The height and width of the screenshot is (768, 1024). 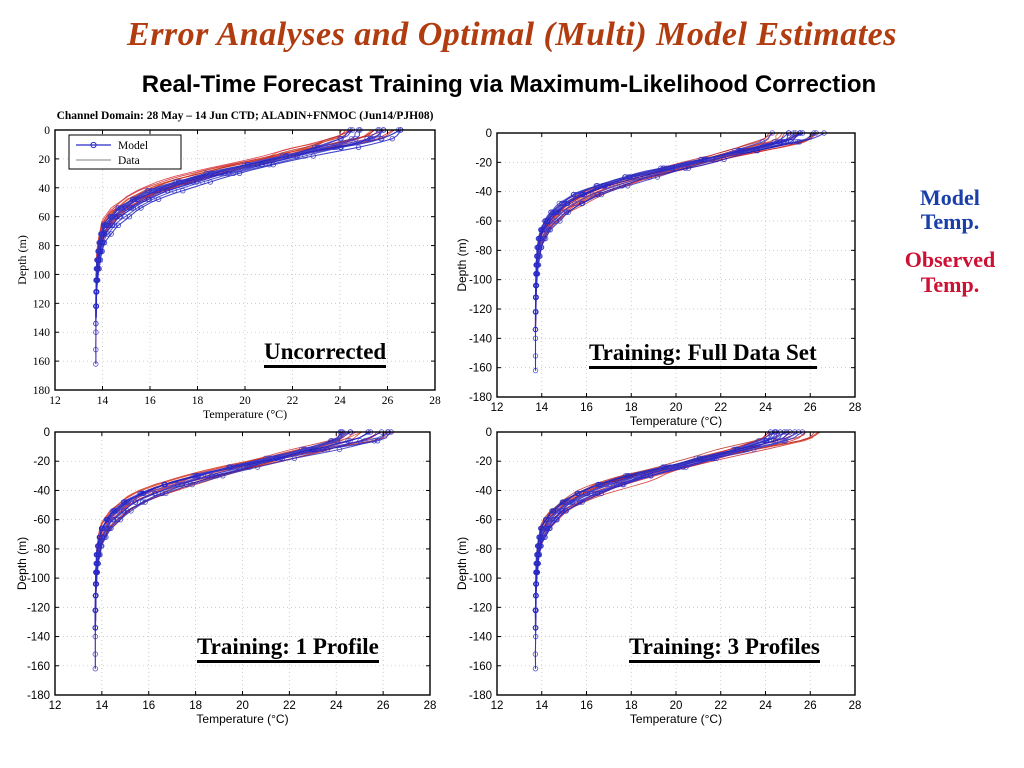 I want to click on model-temp-label: Model Temp., so click(x=950, y=210).